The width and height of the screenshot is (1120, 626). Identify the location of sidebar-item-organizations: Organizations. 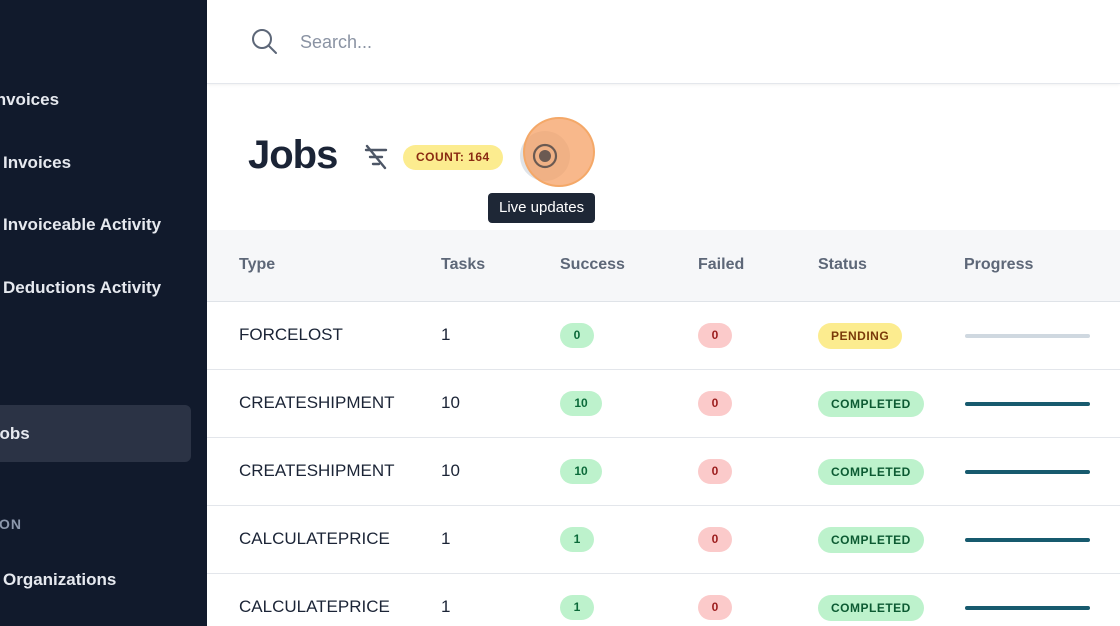
(59, 580).